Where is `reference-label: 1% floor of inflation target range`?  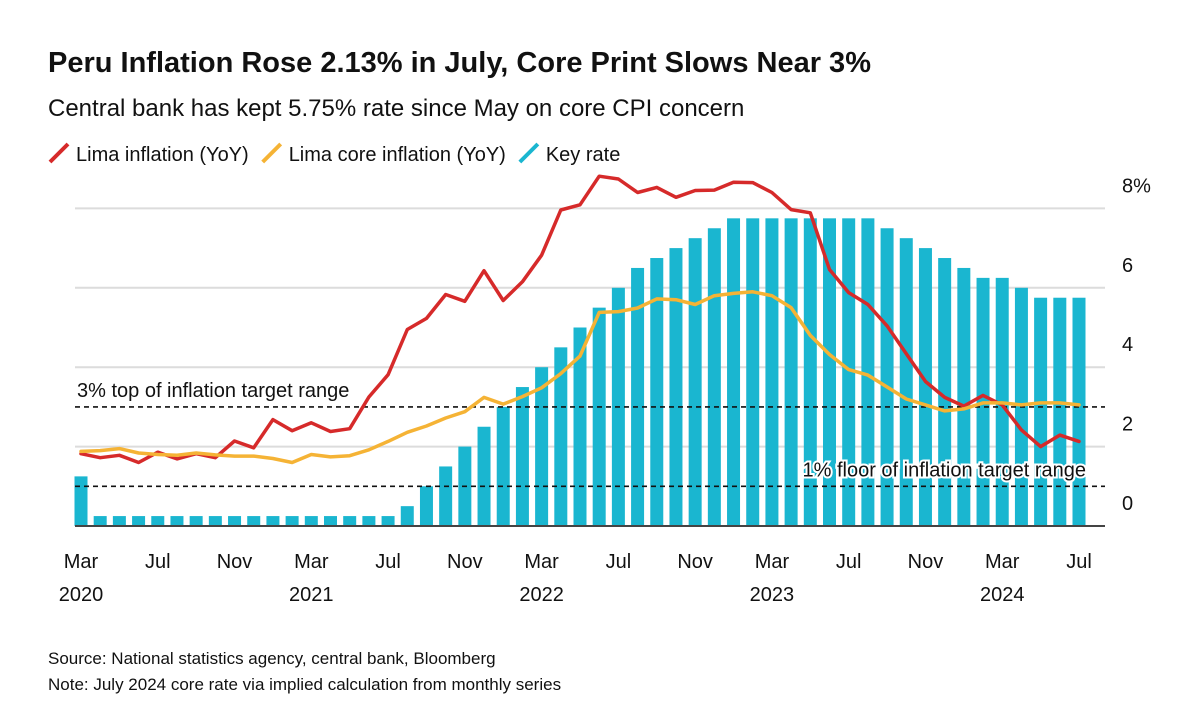 reference-label: 1% floor of inflation target range is located at coordinates (944, 470).